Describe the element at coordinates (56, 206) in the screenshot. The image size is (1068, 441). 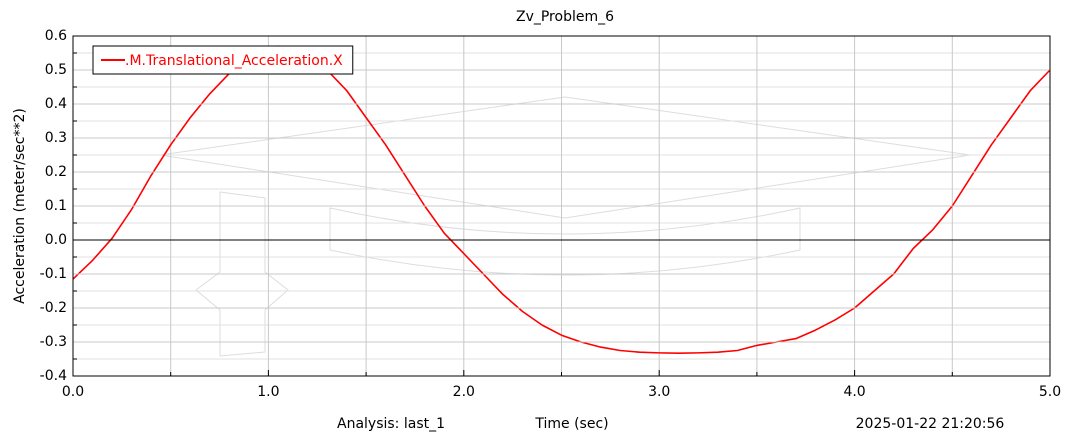
I see `y-tick-label: 0.1` at that location.